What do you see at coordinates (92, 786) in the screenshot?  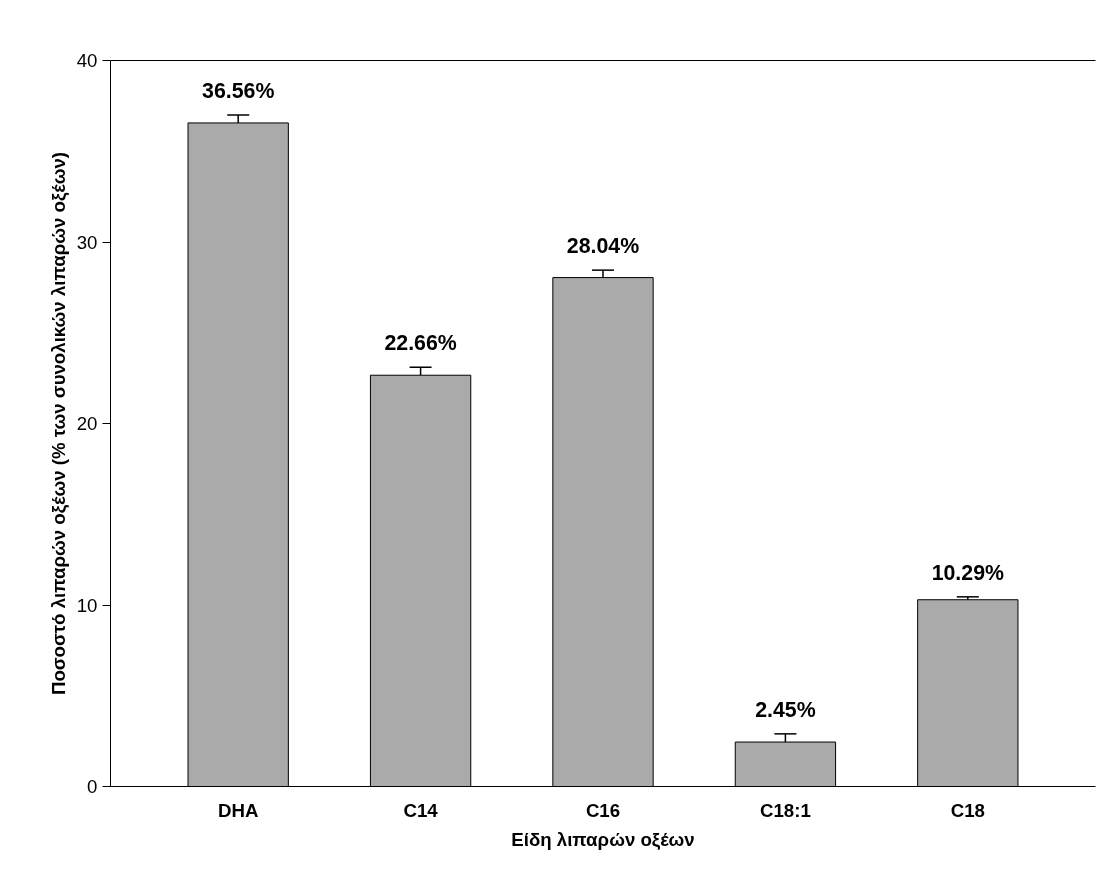 I see `y-tick-label: 0` at bounding box center [92, 786].